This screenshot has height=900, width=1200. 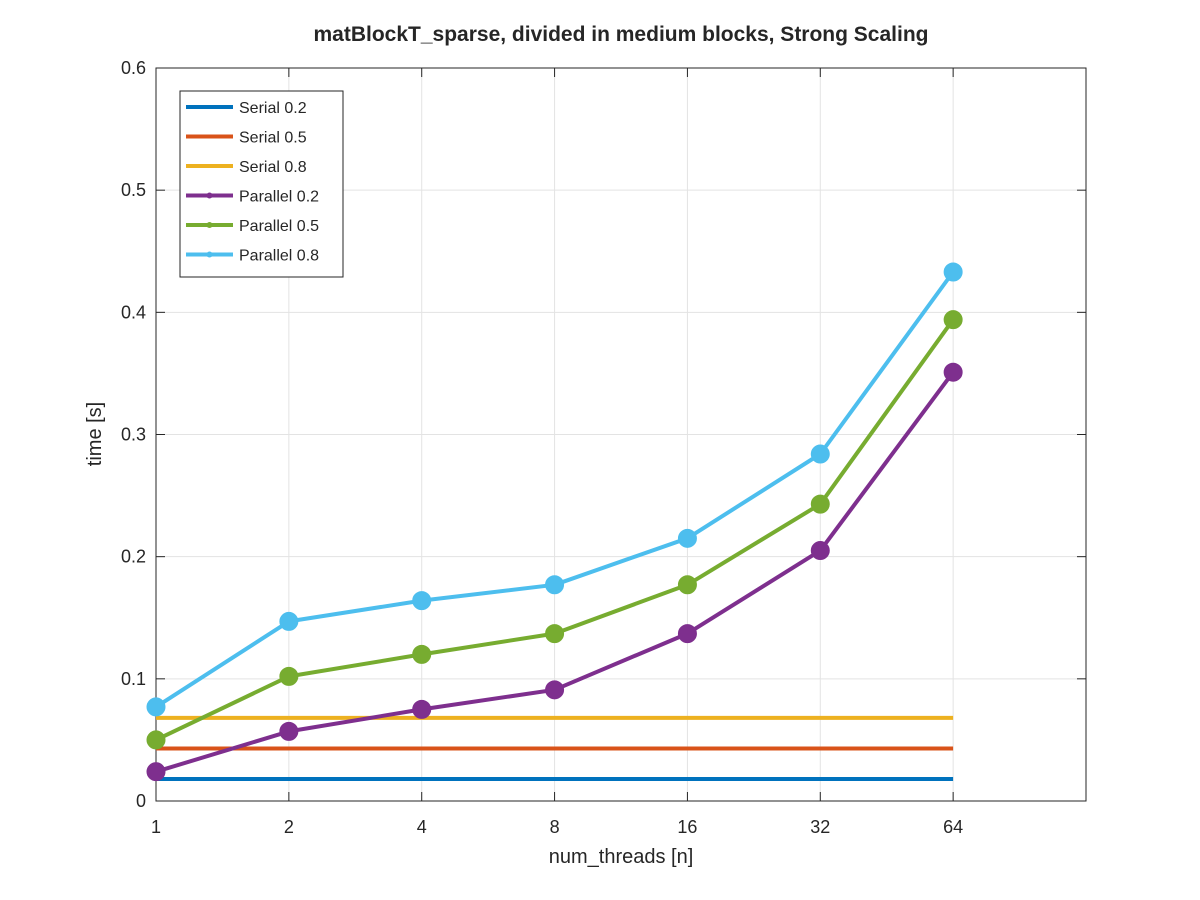 What do you see at coordinates (141, 801) in the screenshot?
I see `y-tick-label: 0` at bounding box center [141, 801].